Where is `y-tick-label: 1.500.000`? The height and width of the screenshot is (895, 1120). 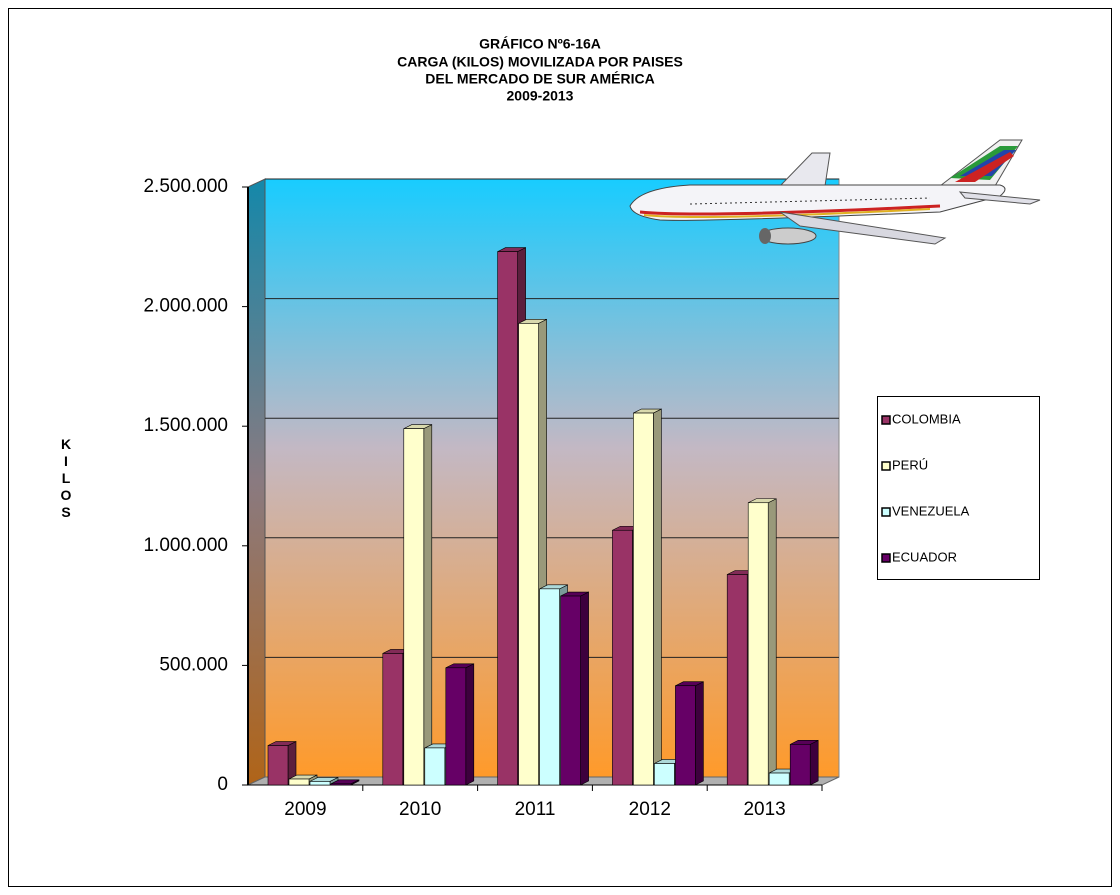
y-tick-label: 1.500.000 is located at coordinates (185, 425).